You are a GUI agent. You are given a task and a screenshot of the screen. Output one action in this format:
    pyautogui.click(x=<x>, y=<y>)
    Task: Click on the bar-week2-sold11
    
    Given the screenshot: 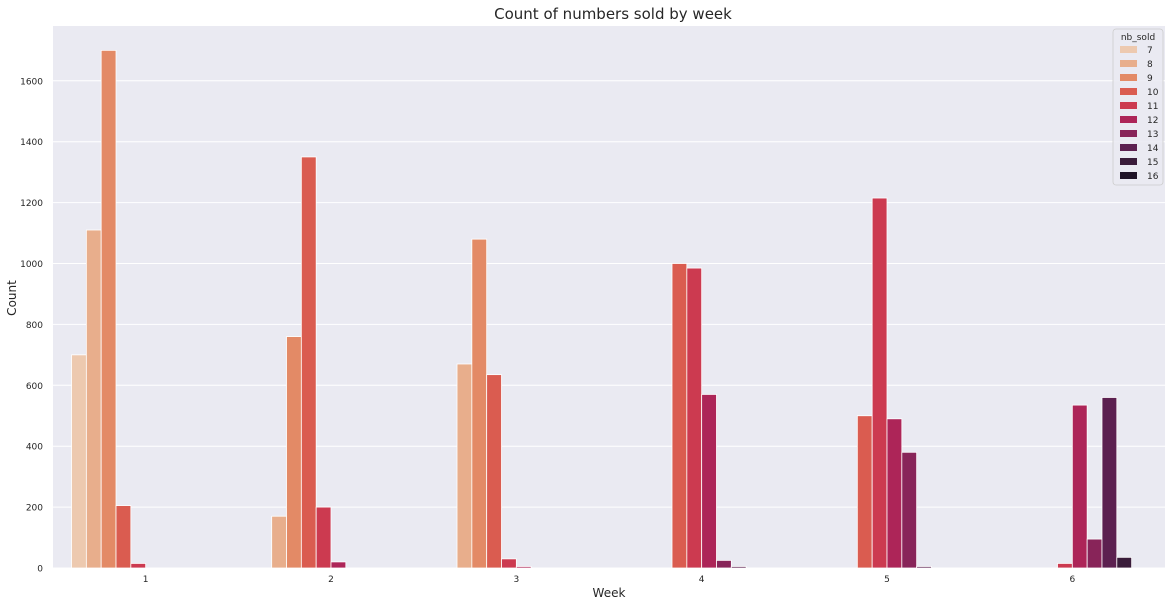 What is the action you would take?
    pyautogui.click(x=323, y=537)
    